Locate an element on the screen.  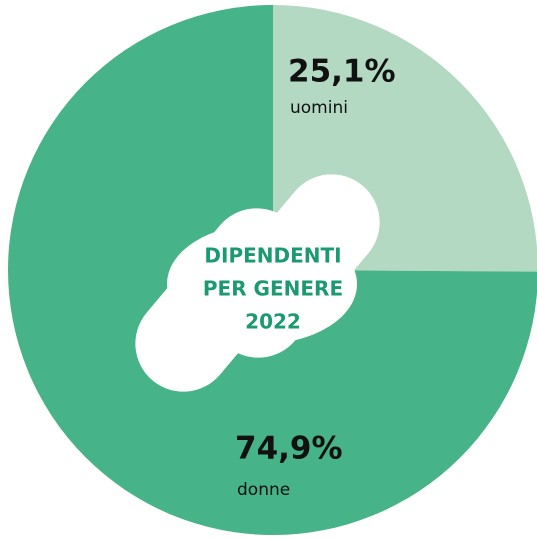
title-line: PER GENERE is located at coordinates (273, 289).